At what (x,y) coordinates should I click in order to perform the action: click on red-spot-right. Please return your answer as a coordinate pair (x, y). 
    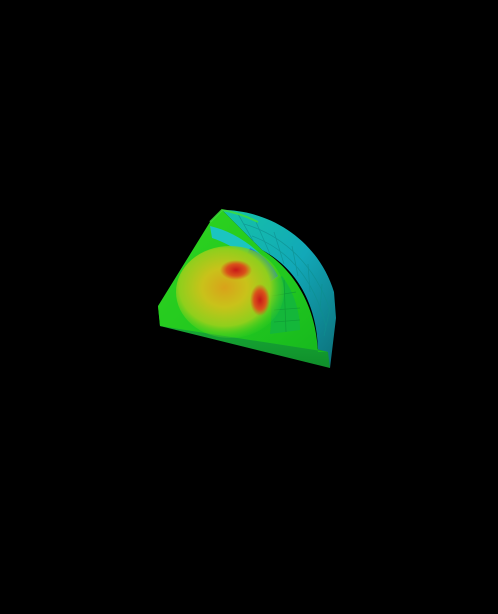
    Looking at the image, I should click on (260, 300).